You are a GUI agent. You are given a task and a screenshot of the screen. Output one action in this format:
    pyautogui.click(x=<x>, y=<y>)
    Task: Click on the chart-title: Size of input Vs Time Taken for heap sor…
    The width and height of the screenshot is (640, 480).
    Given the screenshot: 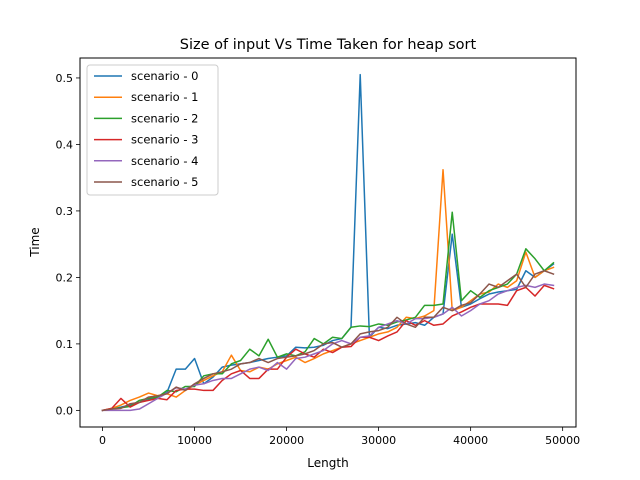 What is the action you would take?
    pyautogui.click(x=328, y=45)
    